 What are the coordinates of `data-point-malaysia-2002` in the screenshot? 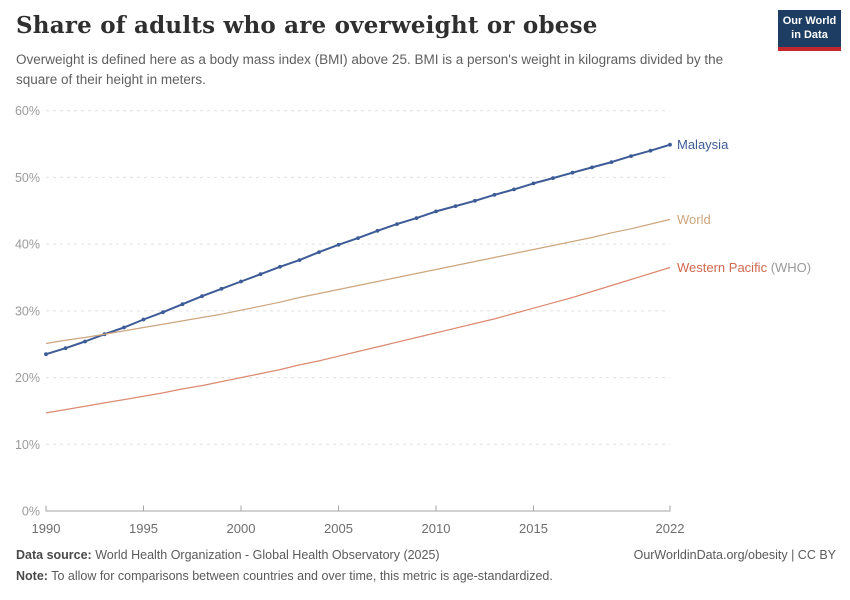 It's located at (280, 266).